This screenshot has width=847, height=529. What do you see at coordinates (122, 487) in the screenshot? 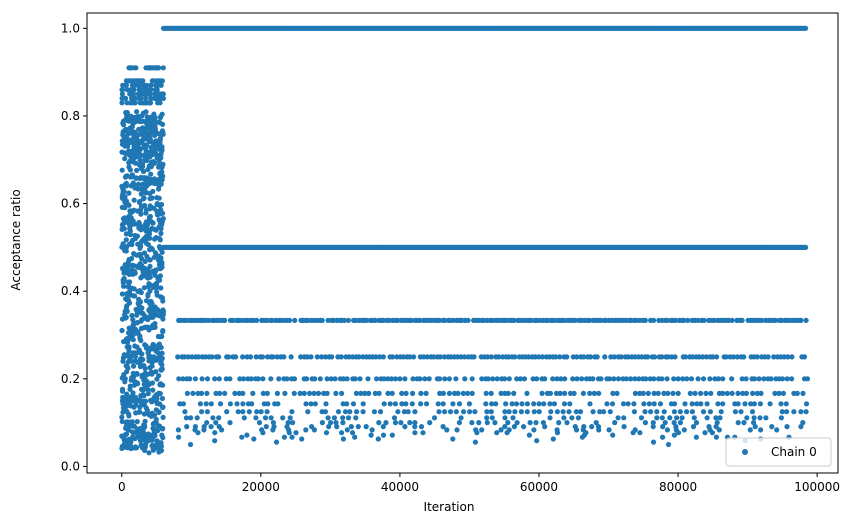
I see `x-tick-label: 0` at bounding box center [122, 487].